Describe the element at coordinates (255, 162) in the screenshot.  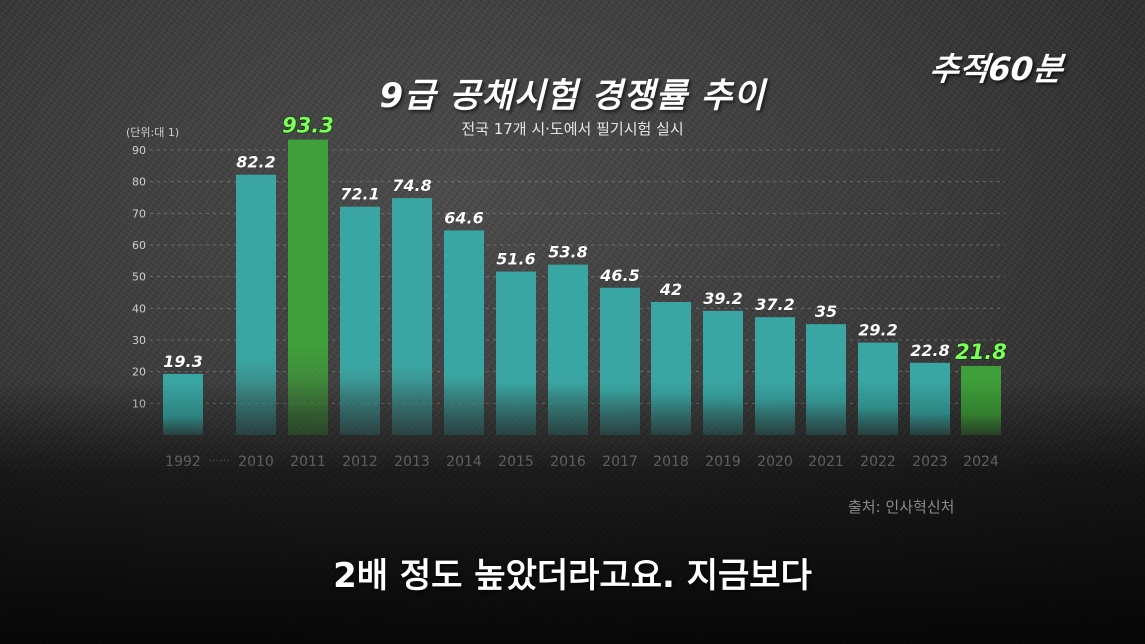
I see `value-label-2010: 82.2` at that location.